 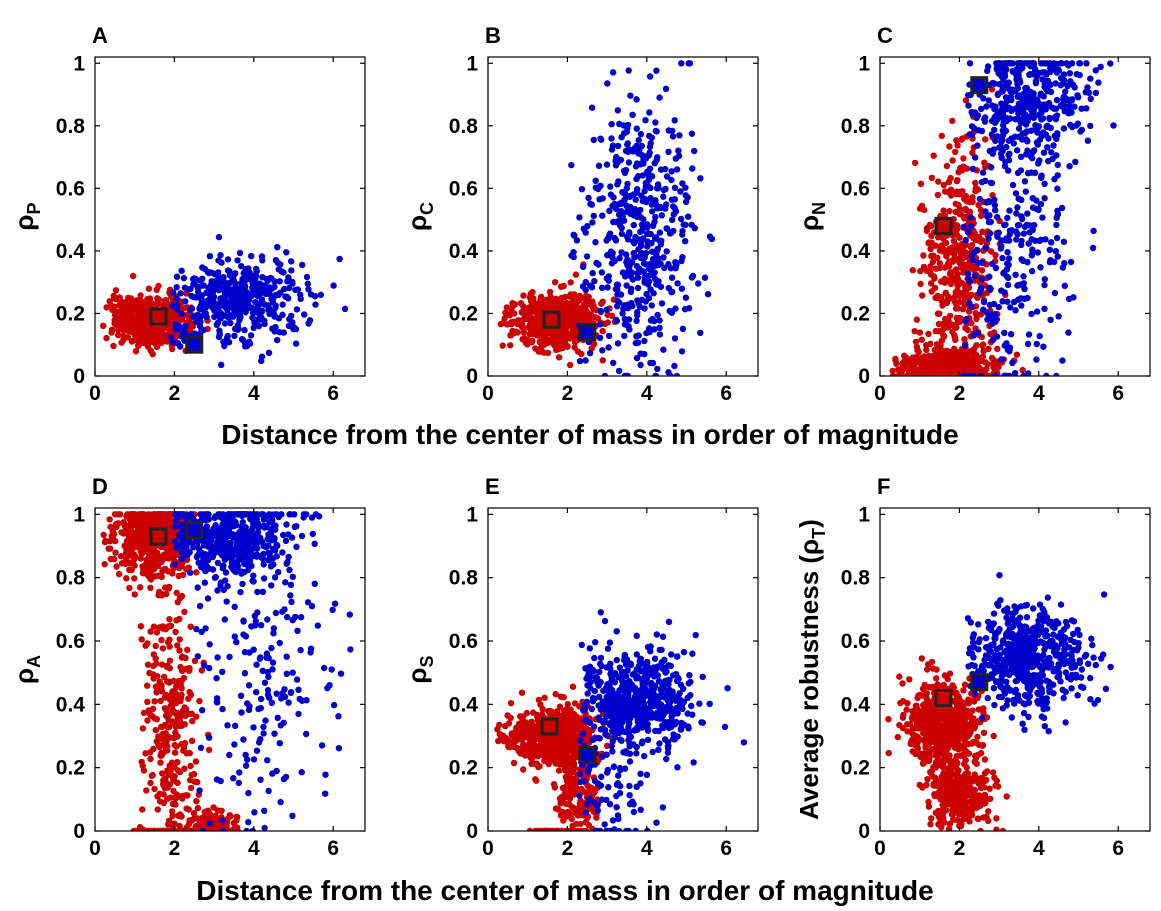 I want to click on x-tick-label: 4, so click(x=254, y=393).